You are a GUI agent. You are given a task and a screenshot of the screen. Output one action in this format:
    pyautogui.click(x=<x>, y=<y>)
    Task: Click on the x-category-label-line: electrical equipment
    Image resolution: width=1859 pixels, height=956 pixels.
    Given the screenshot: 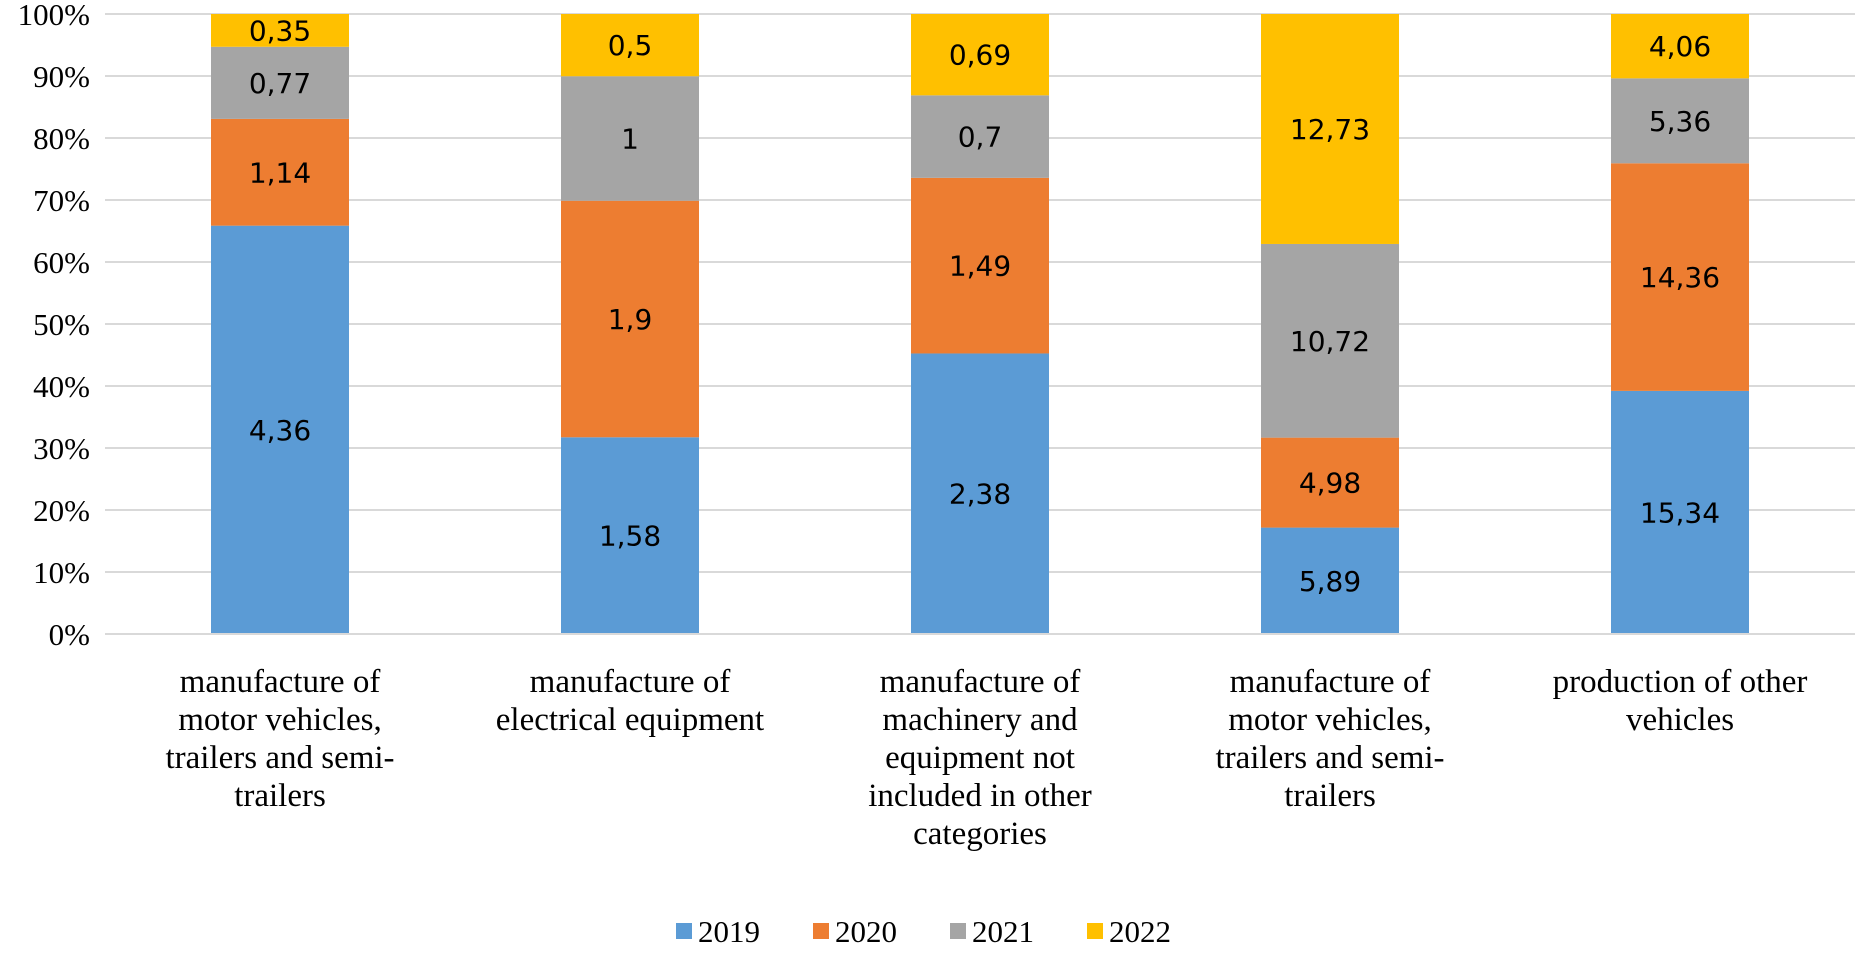 What is the action you would take?
    pyautogui.click(x=630, y=720)
    